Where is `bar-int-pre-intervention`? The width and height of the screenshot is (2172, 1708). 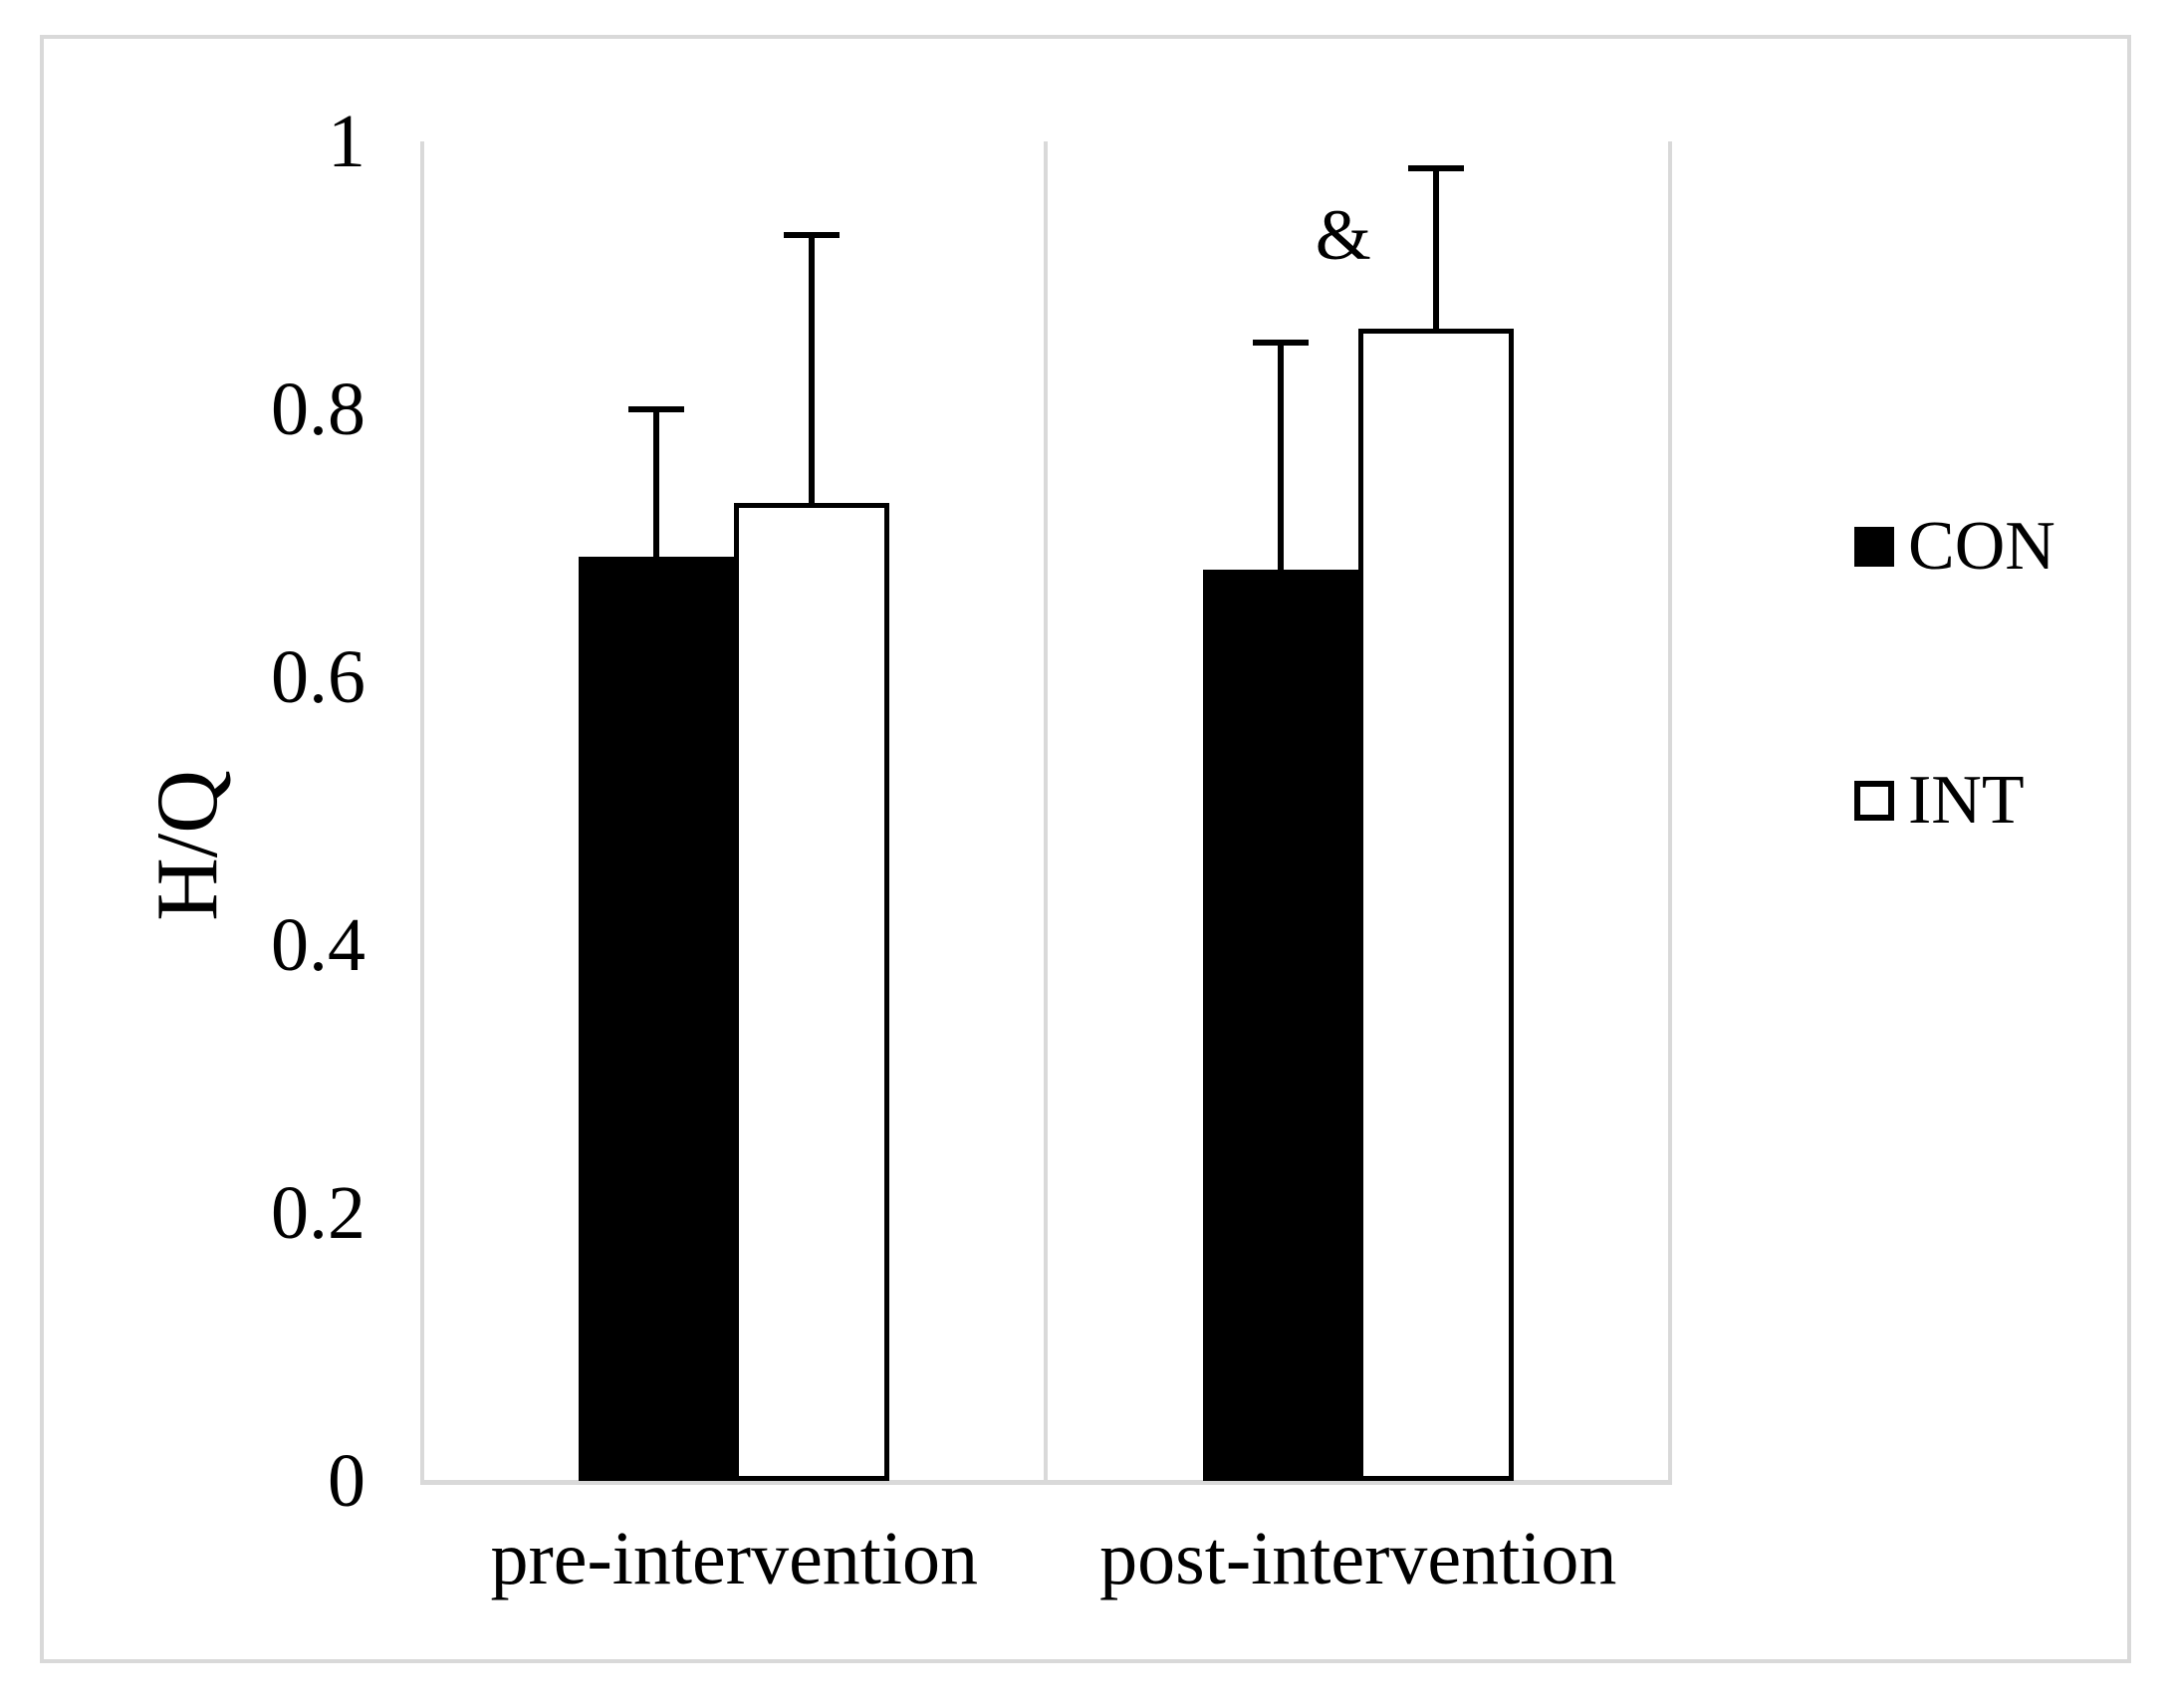
bar-int-pre-intervention is located at coordinates (812, 992).